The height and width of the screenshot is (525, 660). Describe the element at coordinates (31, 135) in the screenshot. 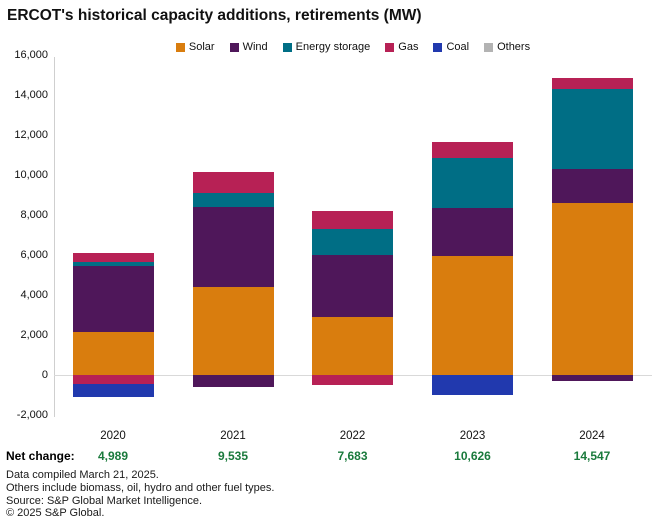

I see `y-axis-tick-label: 12,000` at that location.